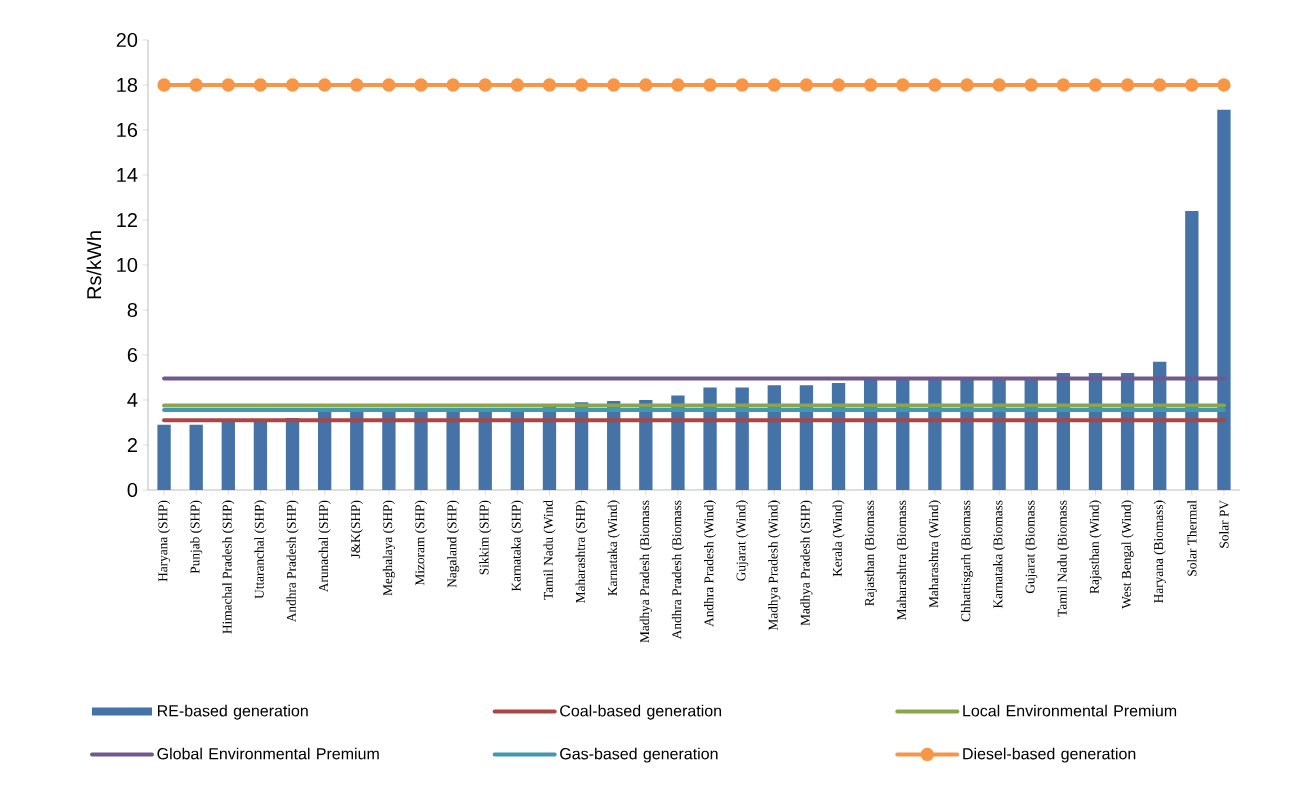 This screenshot has width=1297, height=805. I want to click on x-tick-label: Andhra Pradesh (SHP), so click(292, 561).